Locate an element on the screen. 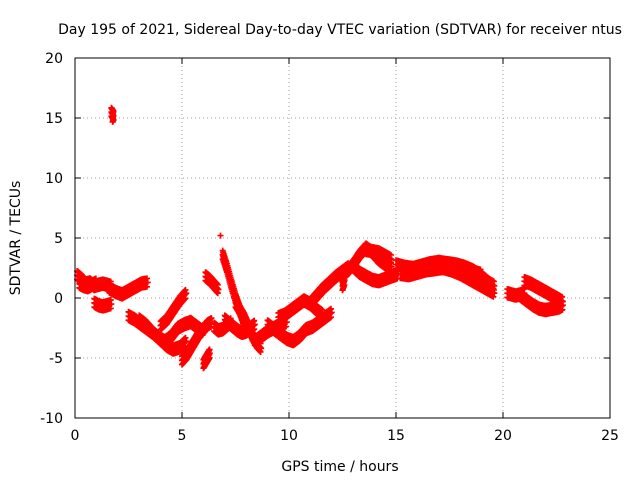  x-tick-label: 5 is located at coordinates (182, 436).